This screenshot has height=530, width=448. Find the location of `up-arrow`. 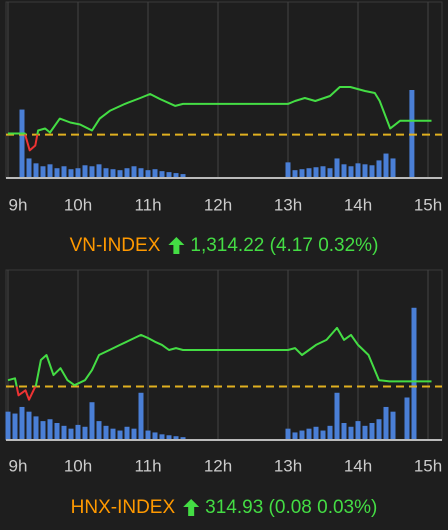

up-arrow is located at coordinates (176, 245).